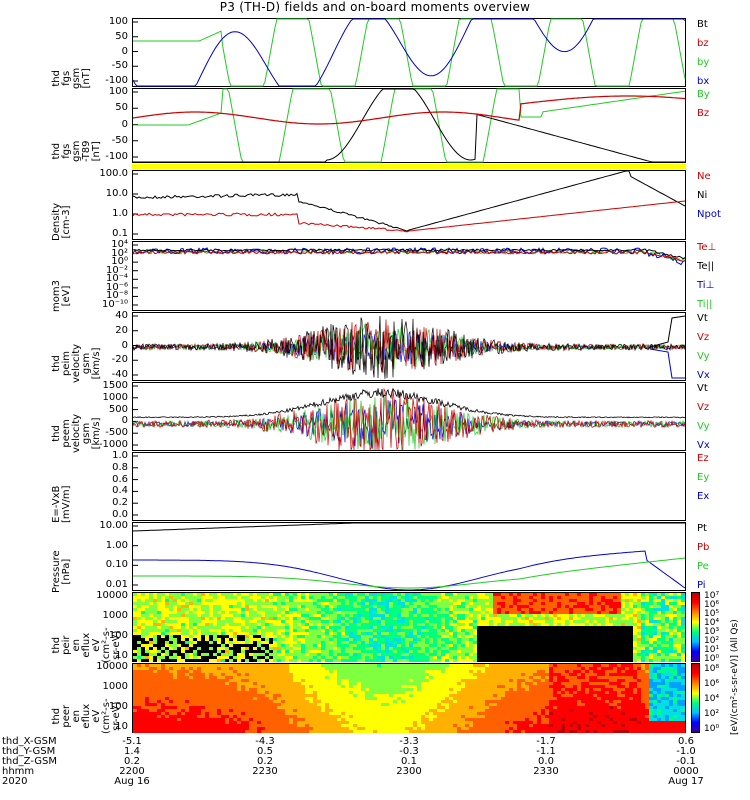 This screenshot has height=800, width=750. What do you see at coordinates (712, 659) in the screenshot?
I see `colorbar-label: 10⁰` at bounding box center [712, 659].